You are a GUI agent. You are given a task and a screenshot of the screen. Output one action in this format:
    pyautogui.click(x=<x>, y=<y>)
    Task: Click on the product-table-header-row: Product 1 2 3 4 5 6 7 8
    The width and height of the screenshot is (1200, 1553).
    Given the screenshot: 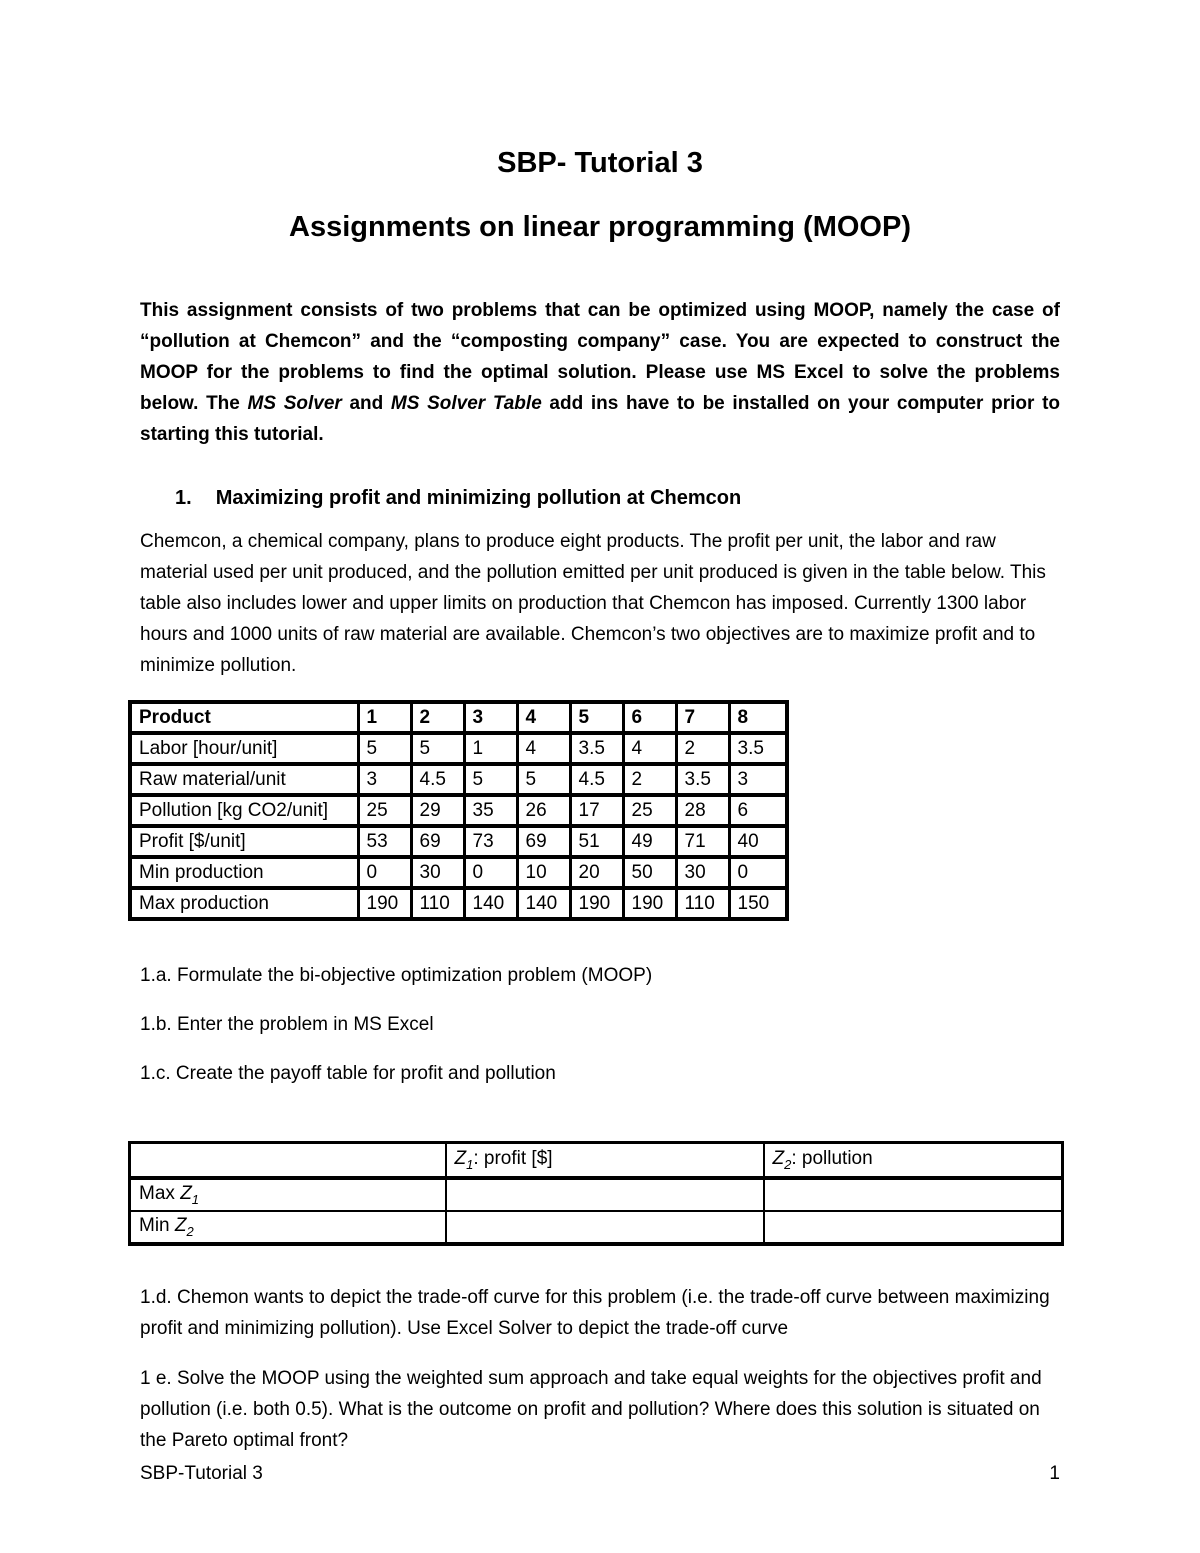 What is the action you would take?
    pyautogui.click(x=458, y=717)
    